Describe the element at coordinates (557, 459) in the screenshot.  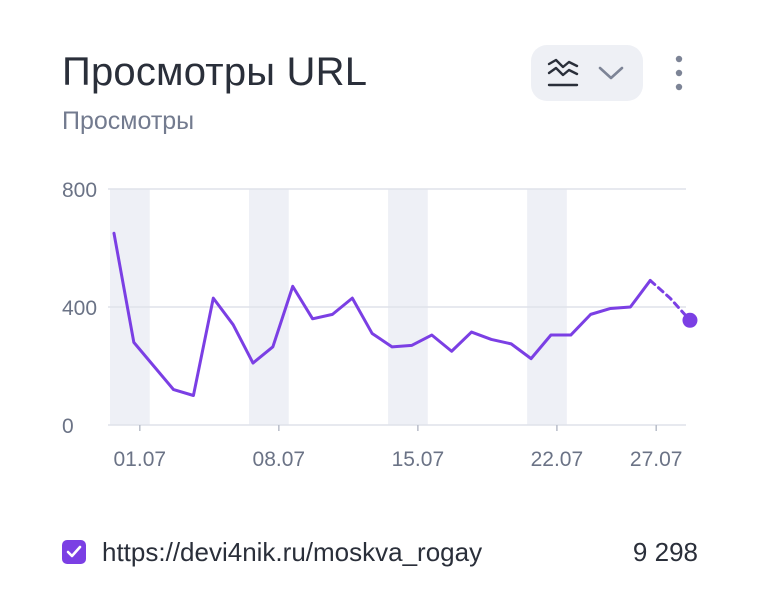
I see `x-tick-label: 22.07` at that location.